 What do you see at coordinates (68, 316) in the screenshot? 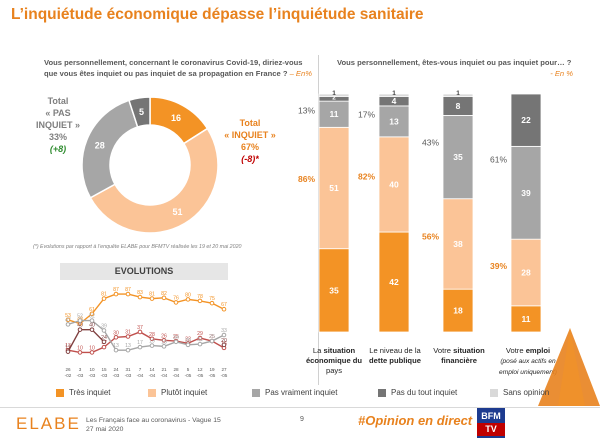
I see `point-value-label: 53` at bounding box center [68, 316].